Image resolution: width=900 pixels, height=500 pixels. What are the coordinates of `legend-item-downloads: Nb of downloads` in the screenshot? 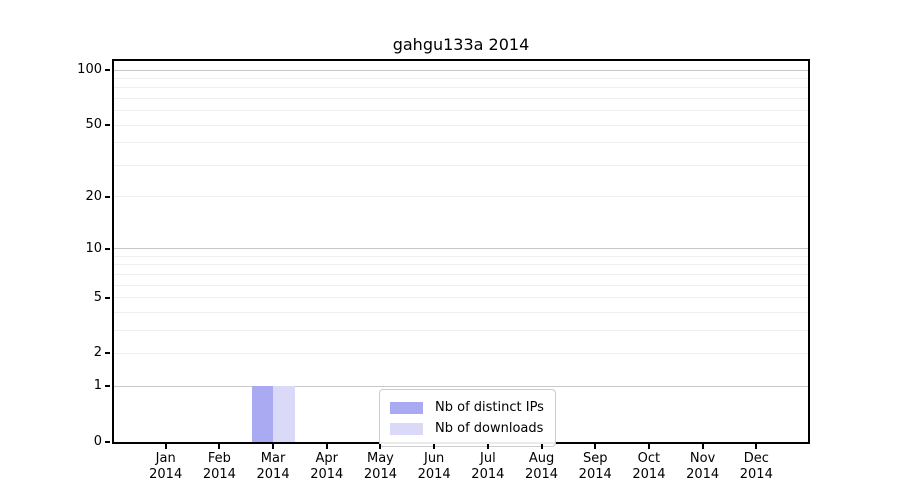 It's located at (467, 428).